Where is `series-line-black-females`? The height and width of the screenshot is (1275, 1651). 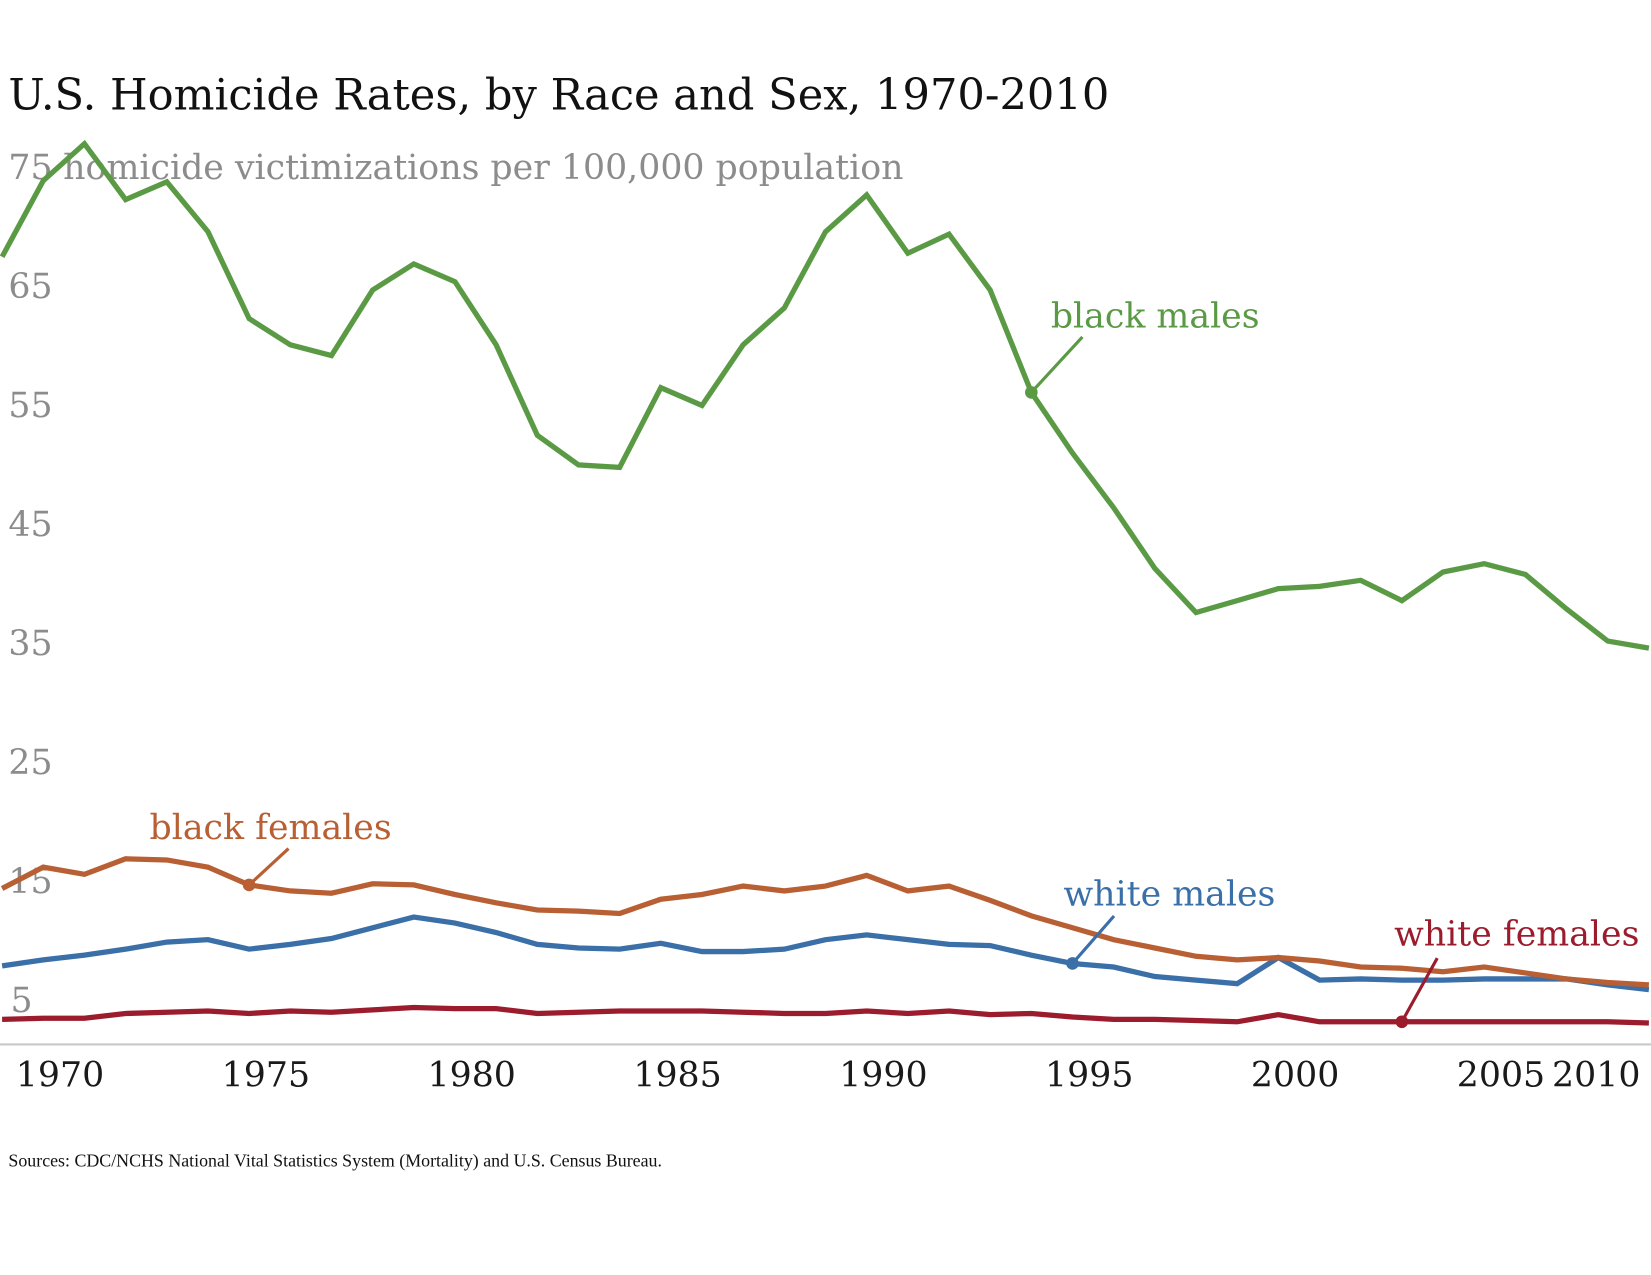 series-line-black-females is located at coordinates (825, 922).